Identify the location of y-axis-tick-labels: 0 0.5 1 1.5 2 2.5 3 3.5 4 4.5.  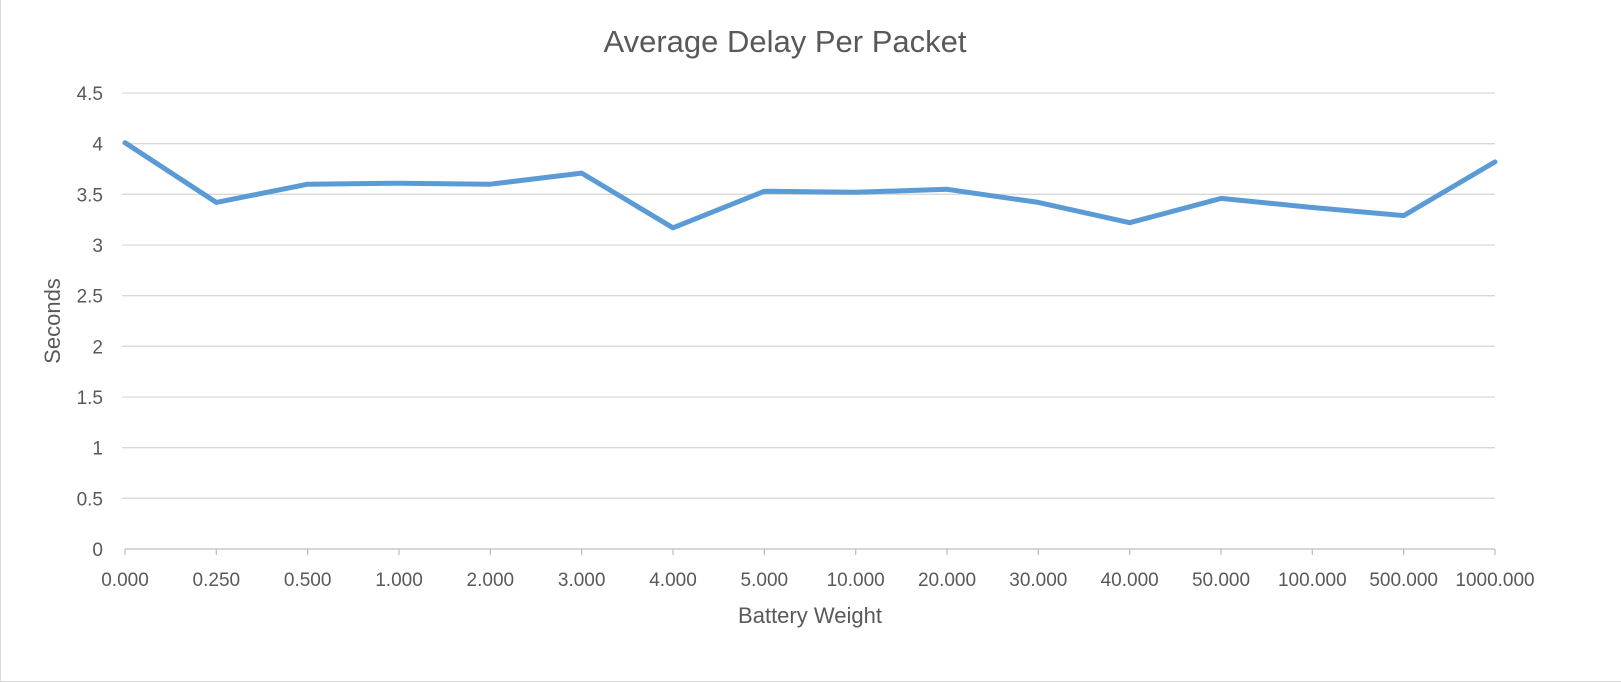
(90, 322).